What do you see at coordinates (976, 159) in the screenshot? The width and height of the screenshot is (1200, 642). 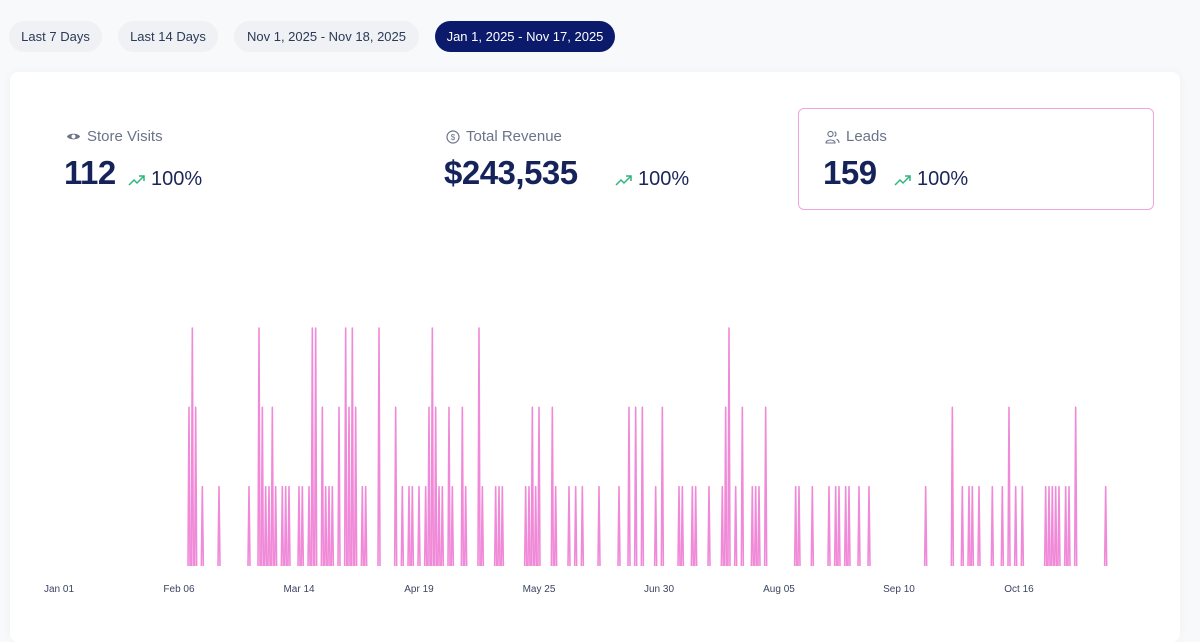 I see `metric-leads: Leads 159 100%` at bounding box center [976, 159].